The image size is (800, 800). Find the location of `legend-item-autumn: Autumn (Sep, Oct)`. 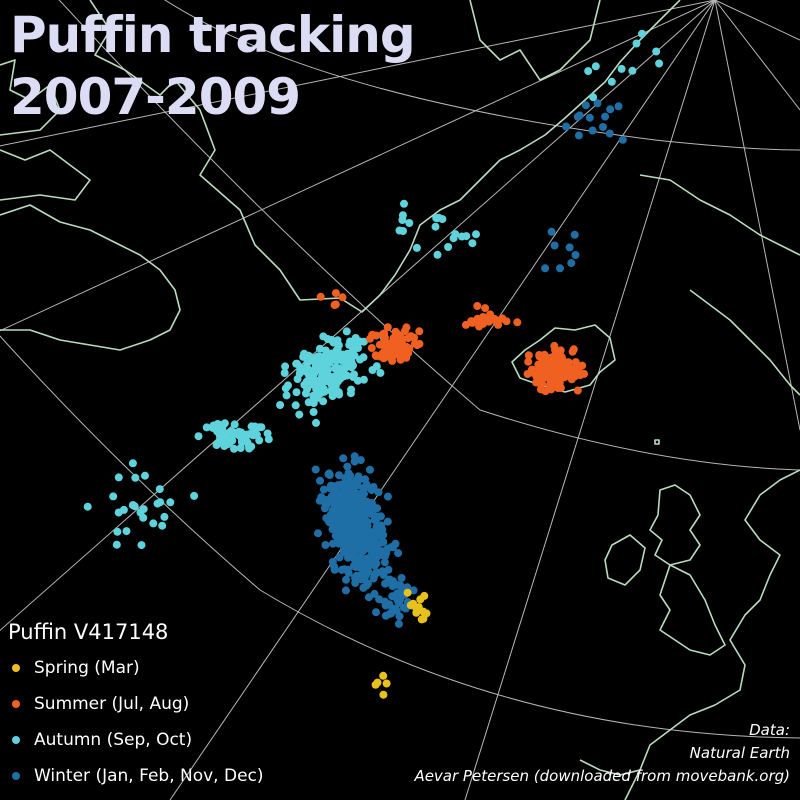

legend-item-autumn: Autumn (Sep, Oct) is located at coordinates (136, 740).